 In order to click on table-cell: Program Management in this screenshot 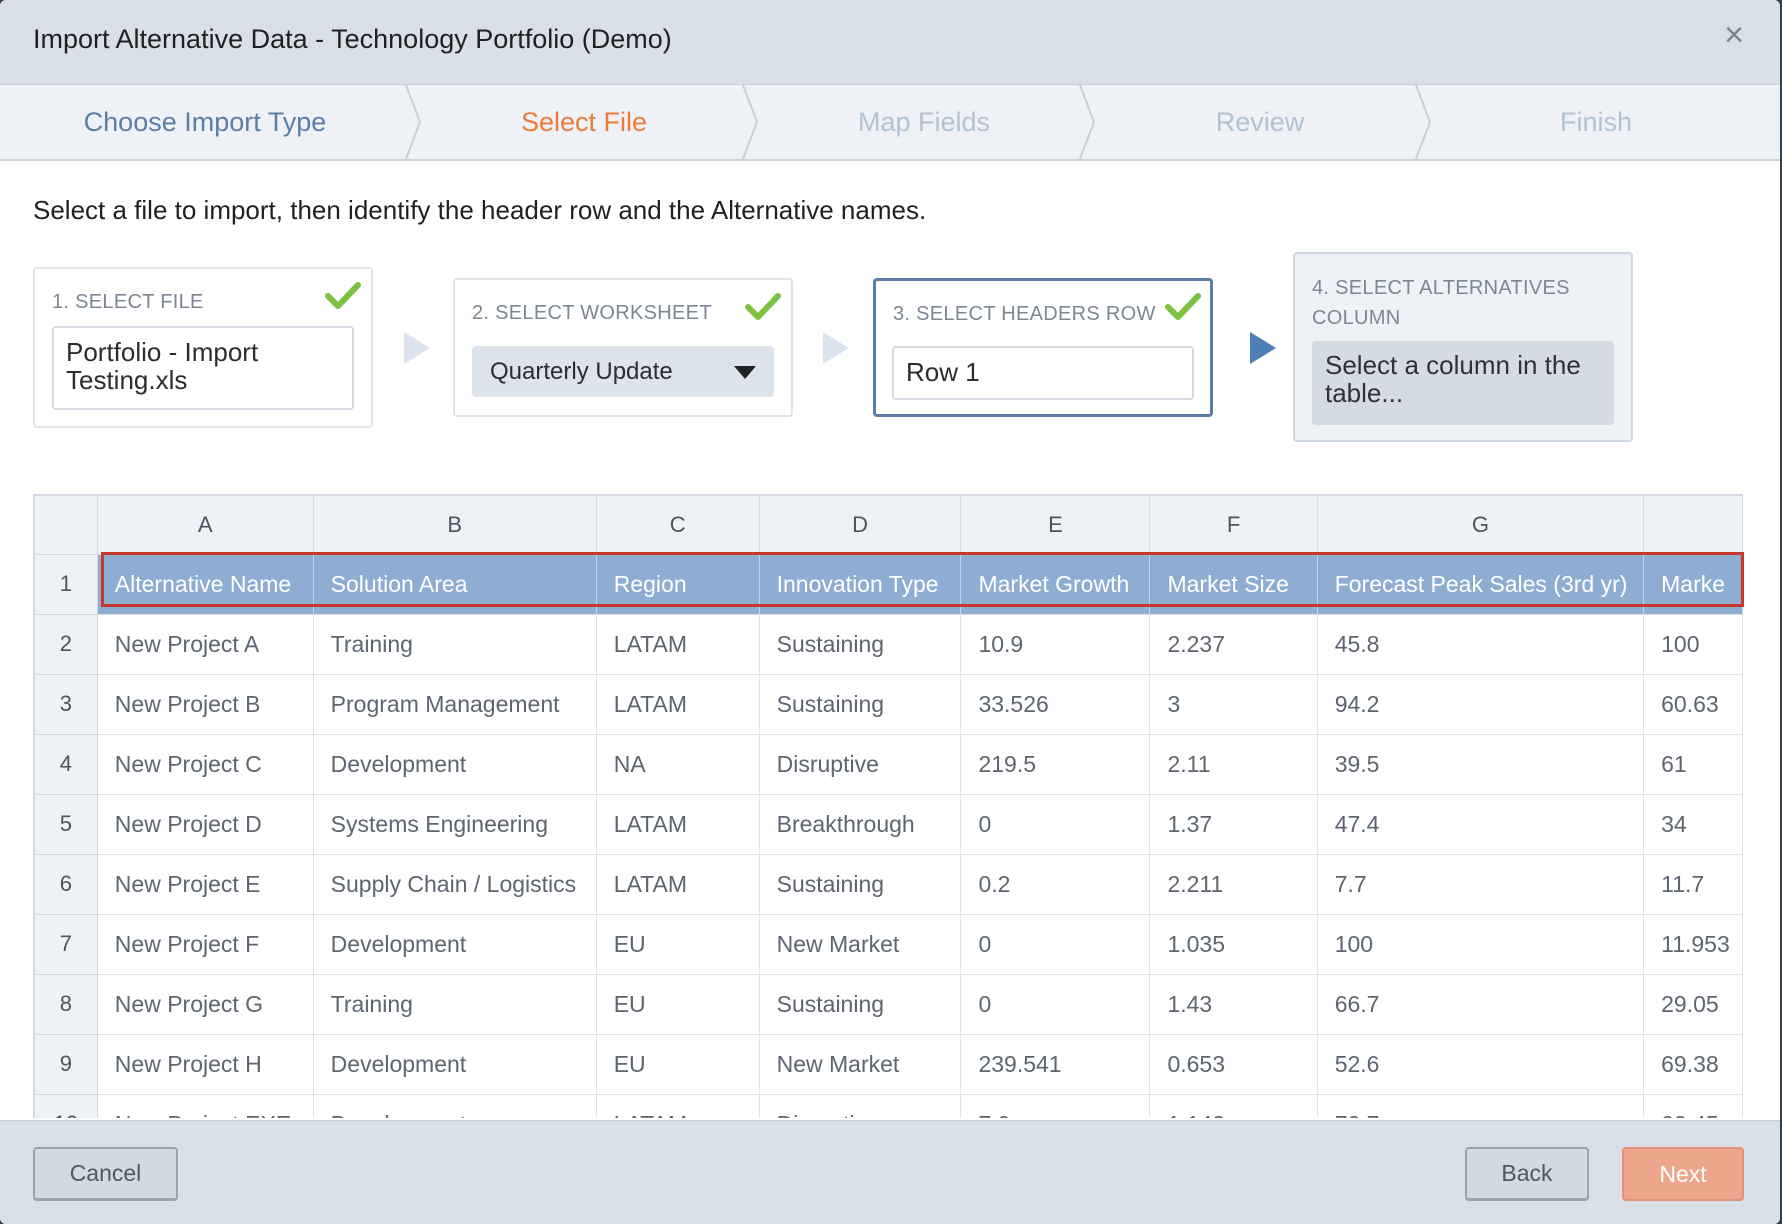, I will do `click(455, 704)`.